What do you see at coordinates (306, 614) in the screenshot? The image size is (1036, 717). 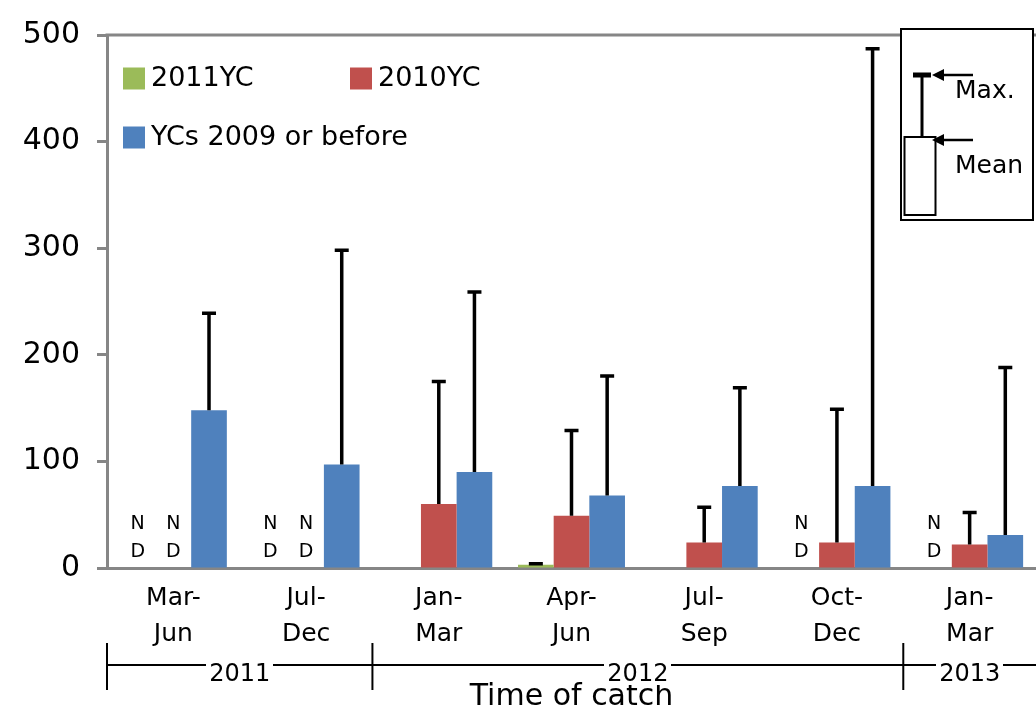 I see `x-tick-label: Jul- Dec` at bounding box center [306, 614].